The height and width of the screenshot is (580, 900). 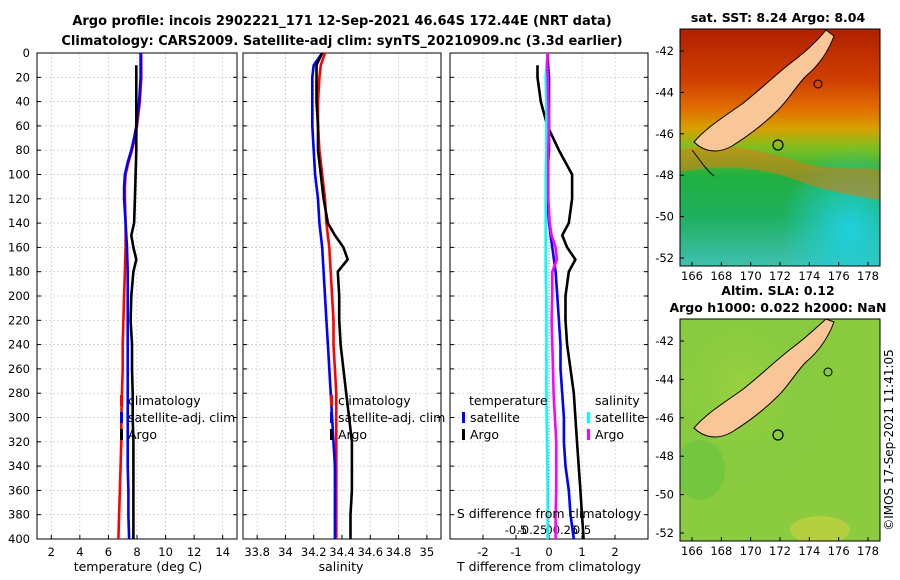 I want to click on depth-tick-label: 240, so click(x=19, y=345).